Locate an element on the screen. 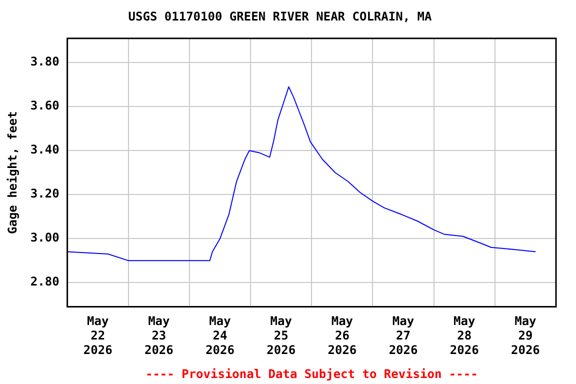 This screenshot has width=576, height=384. x-tick-label: May 27 2026 is located at coordinates (403, 335).